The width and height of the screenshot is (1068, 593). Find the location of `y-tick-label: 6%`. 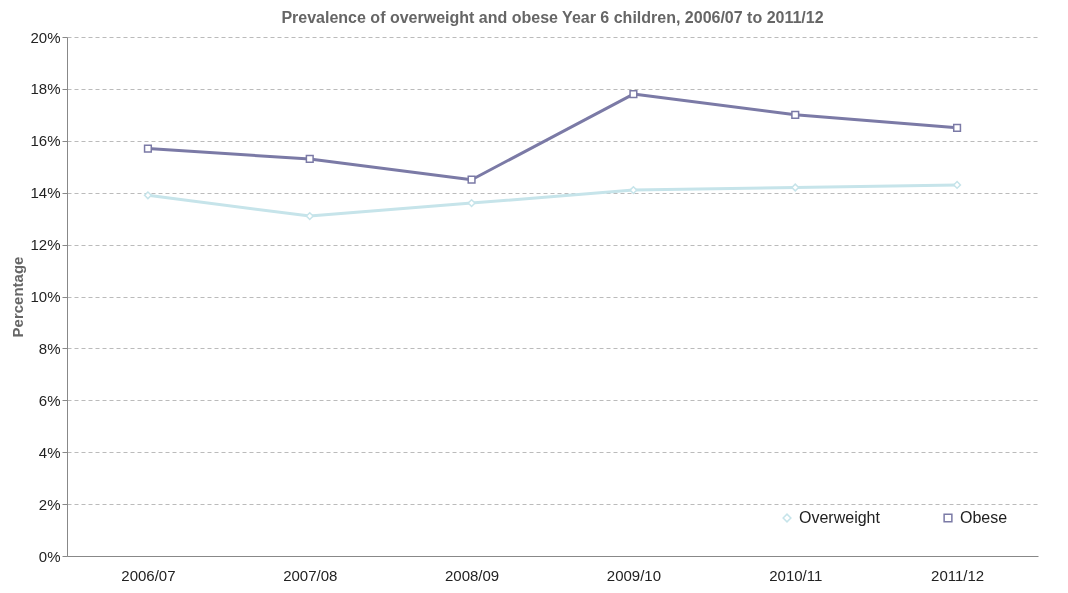

y-tick-label: 6% is located at coordinates (49, 400).